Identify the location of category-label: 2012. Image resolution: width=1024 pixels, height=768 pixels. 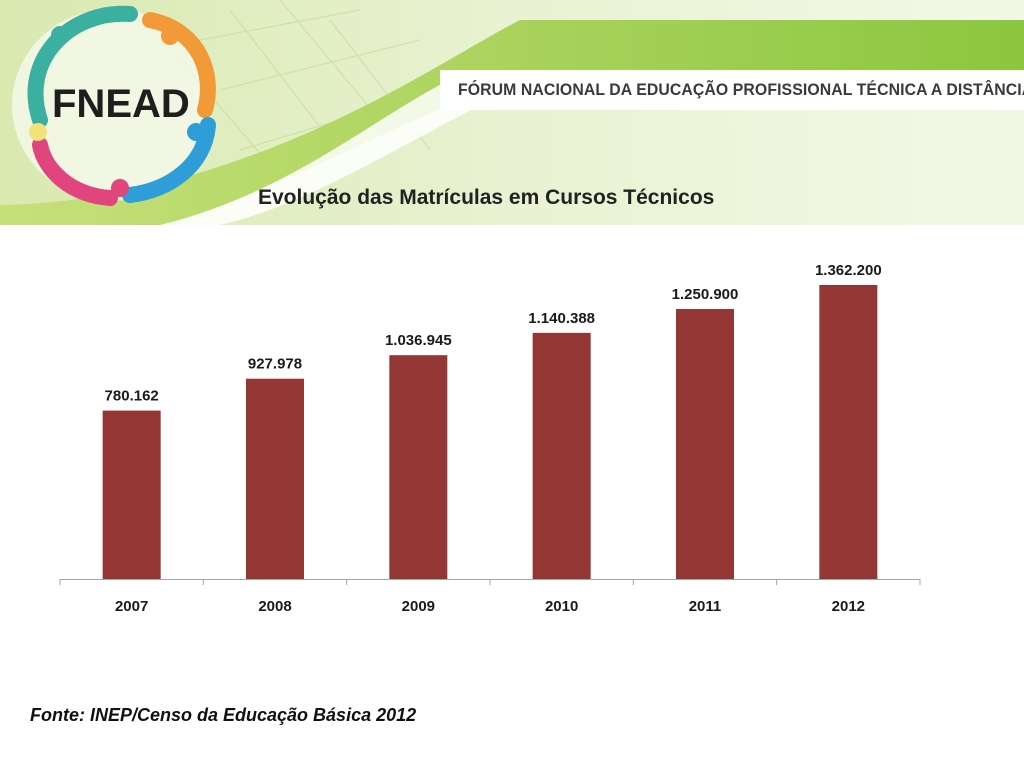
(848, 606).